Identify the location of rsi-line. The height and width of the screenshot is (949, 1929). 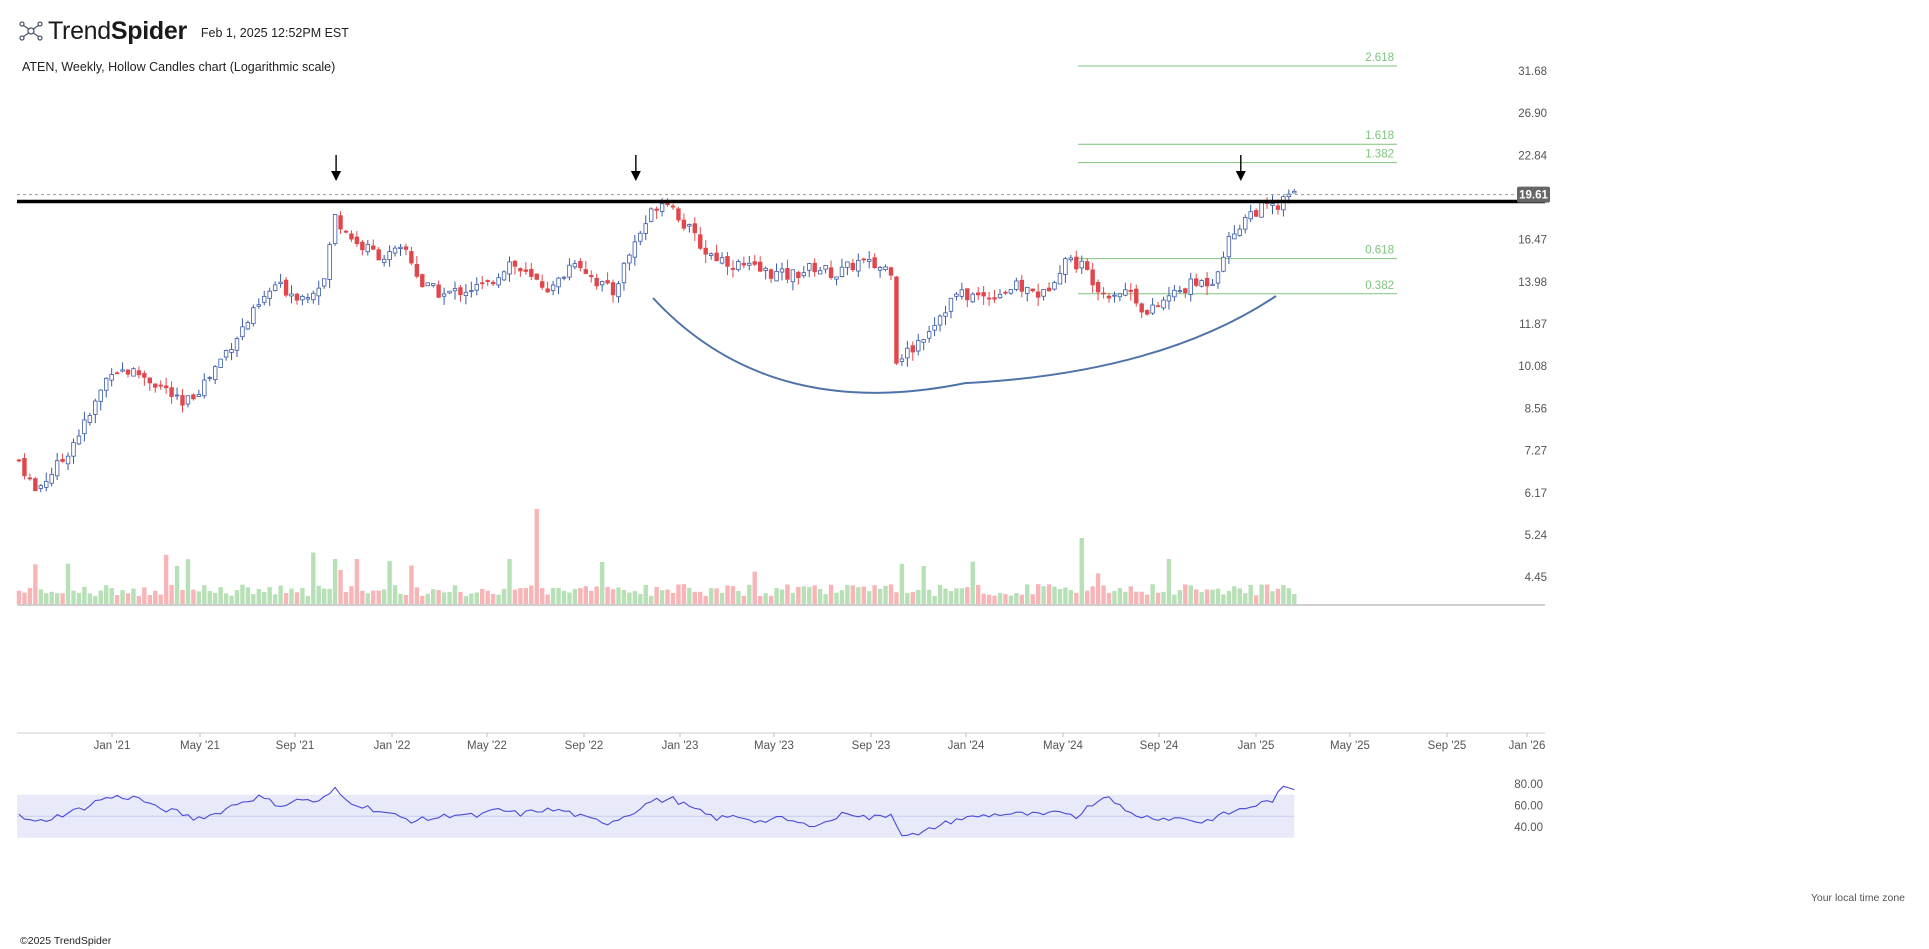
(656, 811).